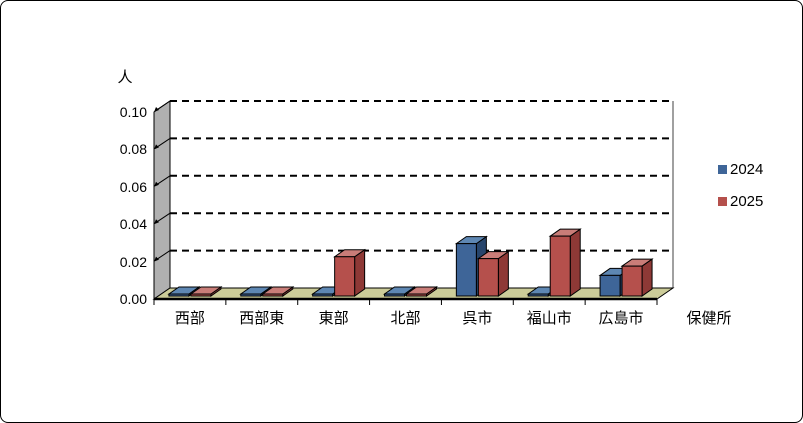 This screenshot has height=423, width=803. Describe the element at coordinates (133, 112) in the screenshot. I see `y-tick-label: 0.10` at that location.